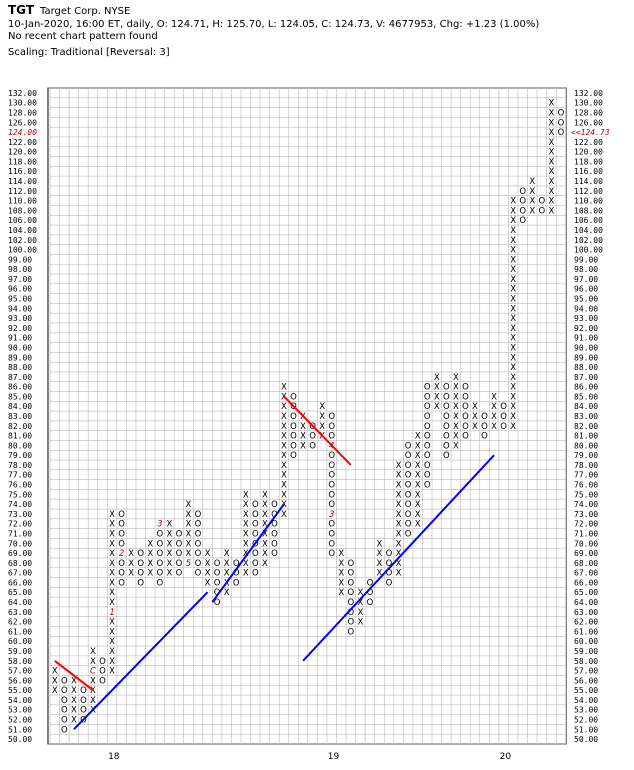 The image size is (634, 770). I want to click on y-tick-label-right: 118.00, so click(588, 161).